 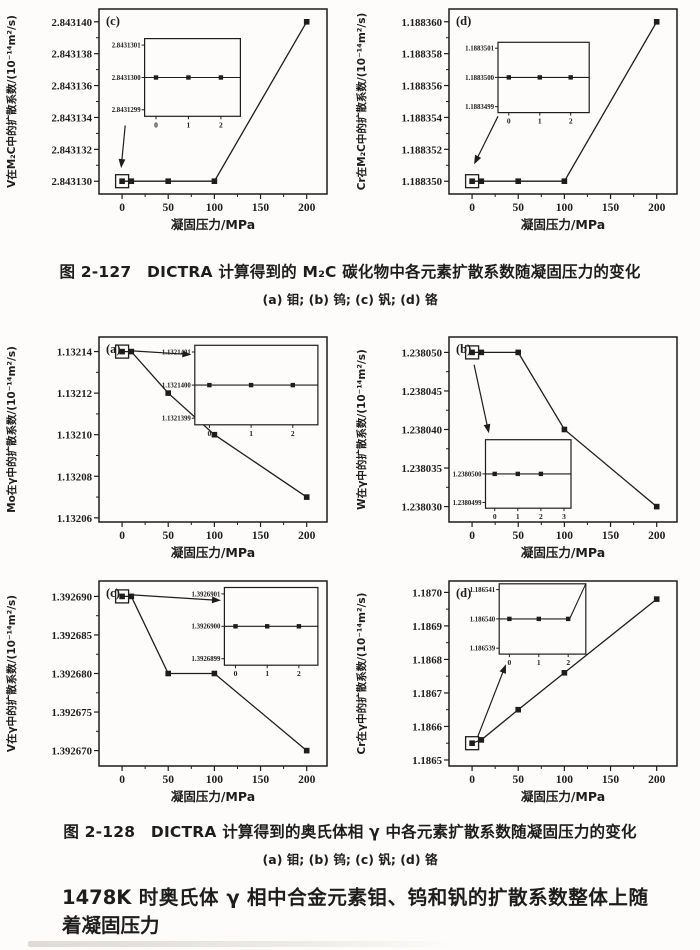 I want to click on svg-text: (a), so click(x=113, y=349).